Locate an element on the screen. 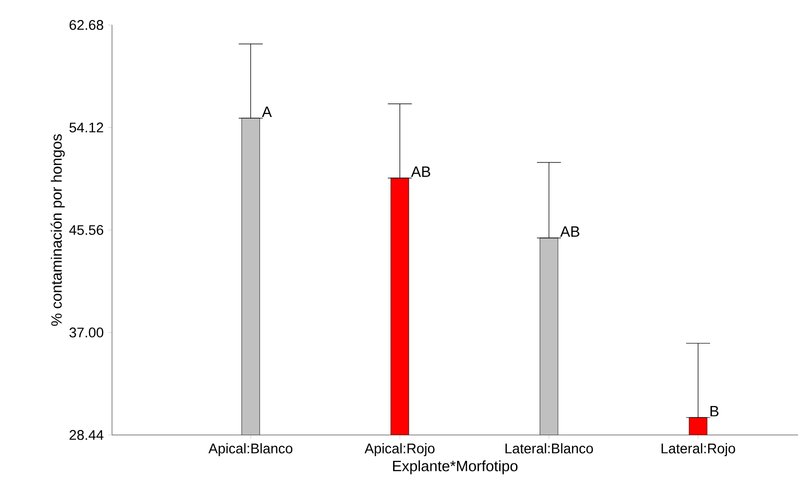  x-tick-label: Lateral:Rojo is located at coordinates (699, 449).